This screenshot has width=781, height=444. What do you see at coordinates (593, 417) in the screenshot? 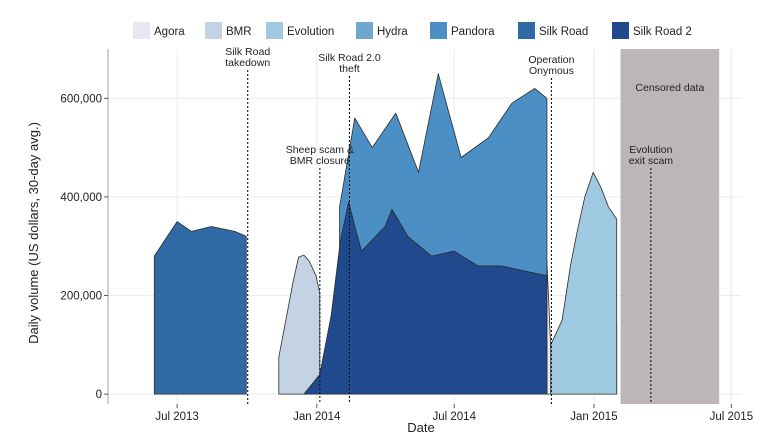
I see `x-tick-label: Jan 2015` at bounding box center [593, 417].